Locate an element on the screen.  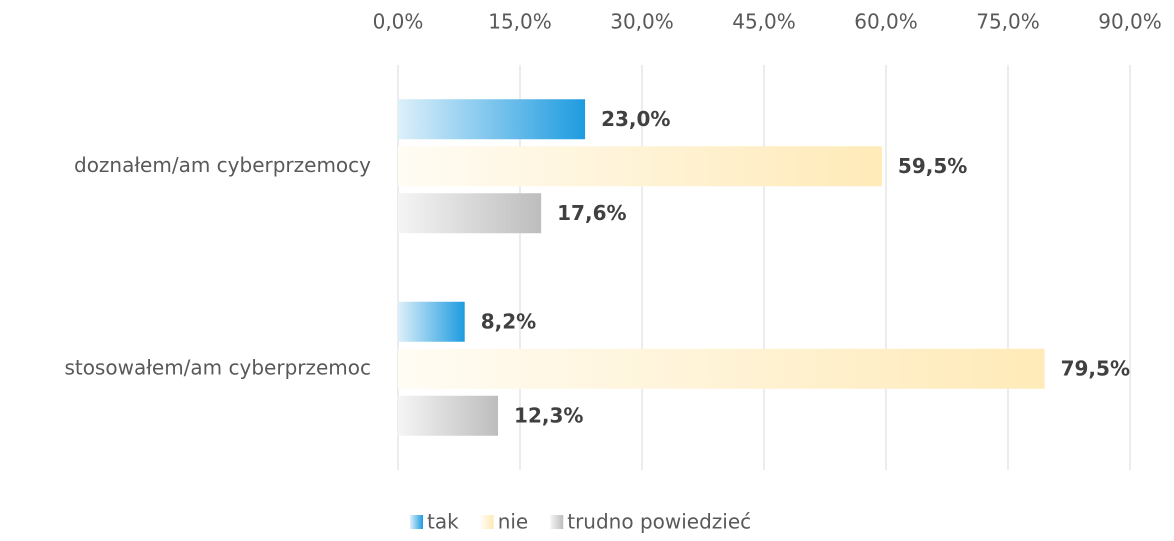
category-label: doznałem/am cyberprzemocy is located at coordinates (222, 165).